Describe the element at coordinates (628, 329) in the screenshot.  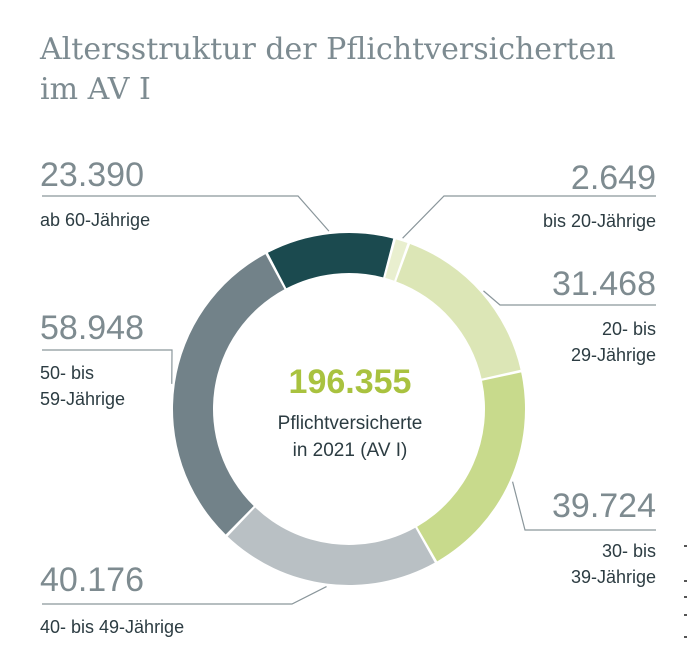
I see `label-20-29-line-1: 20- bis` at that location.